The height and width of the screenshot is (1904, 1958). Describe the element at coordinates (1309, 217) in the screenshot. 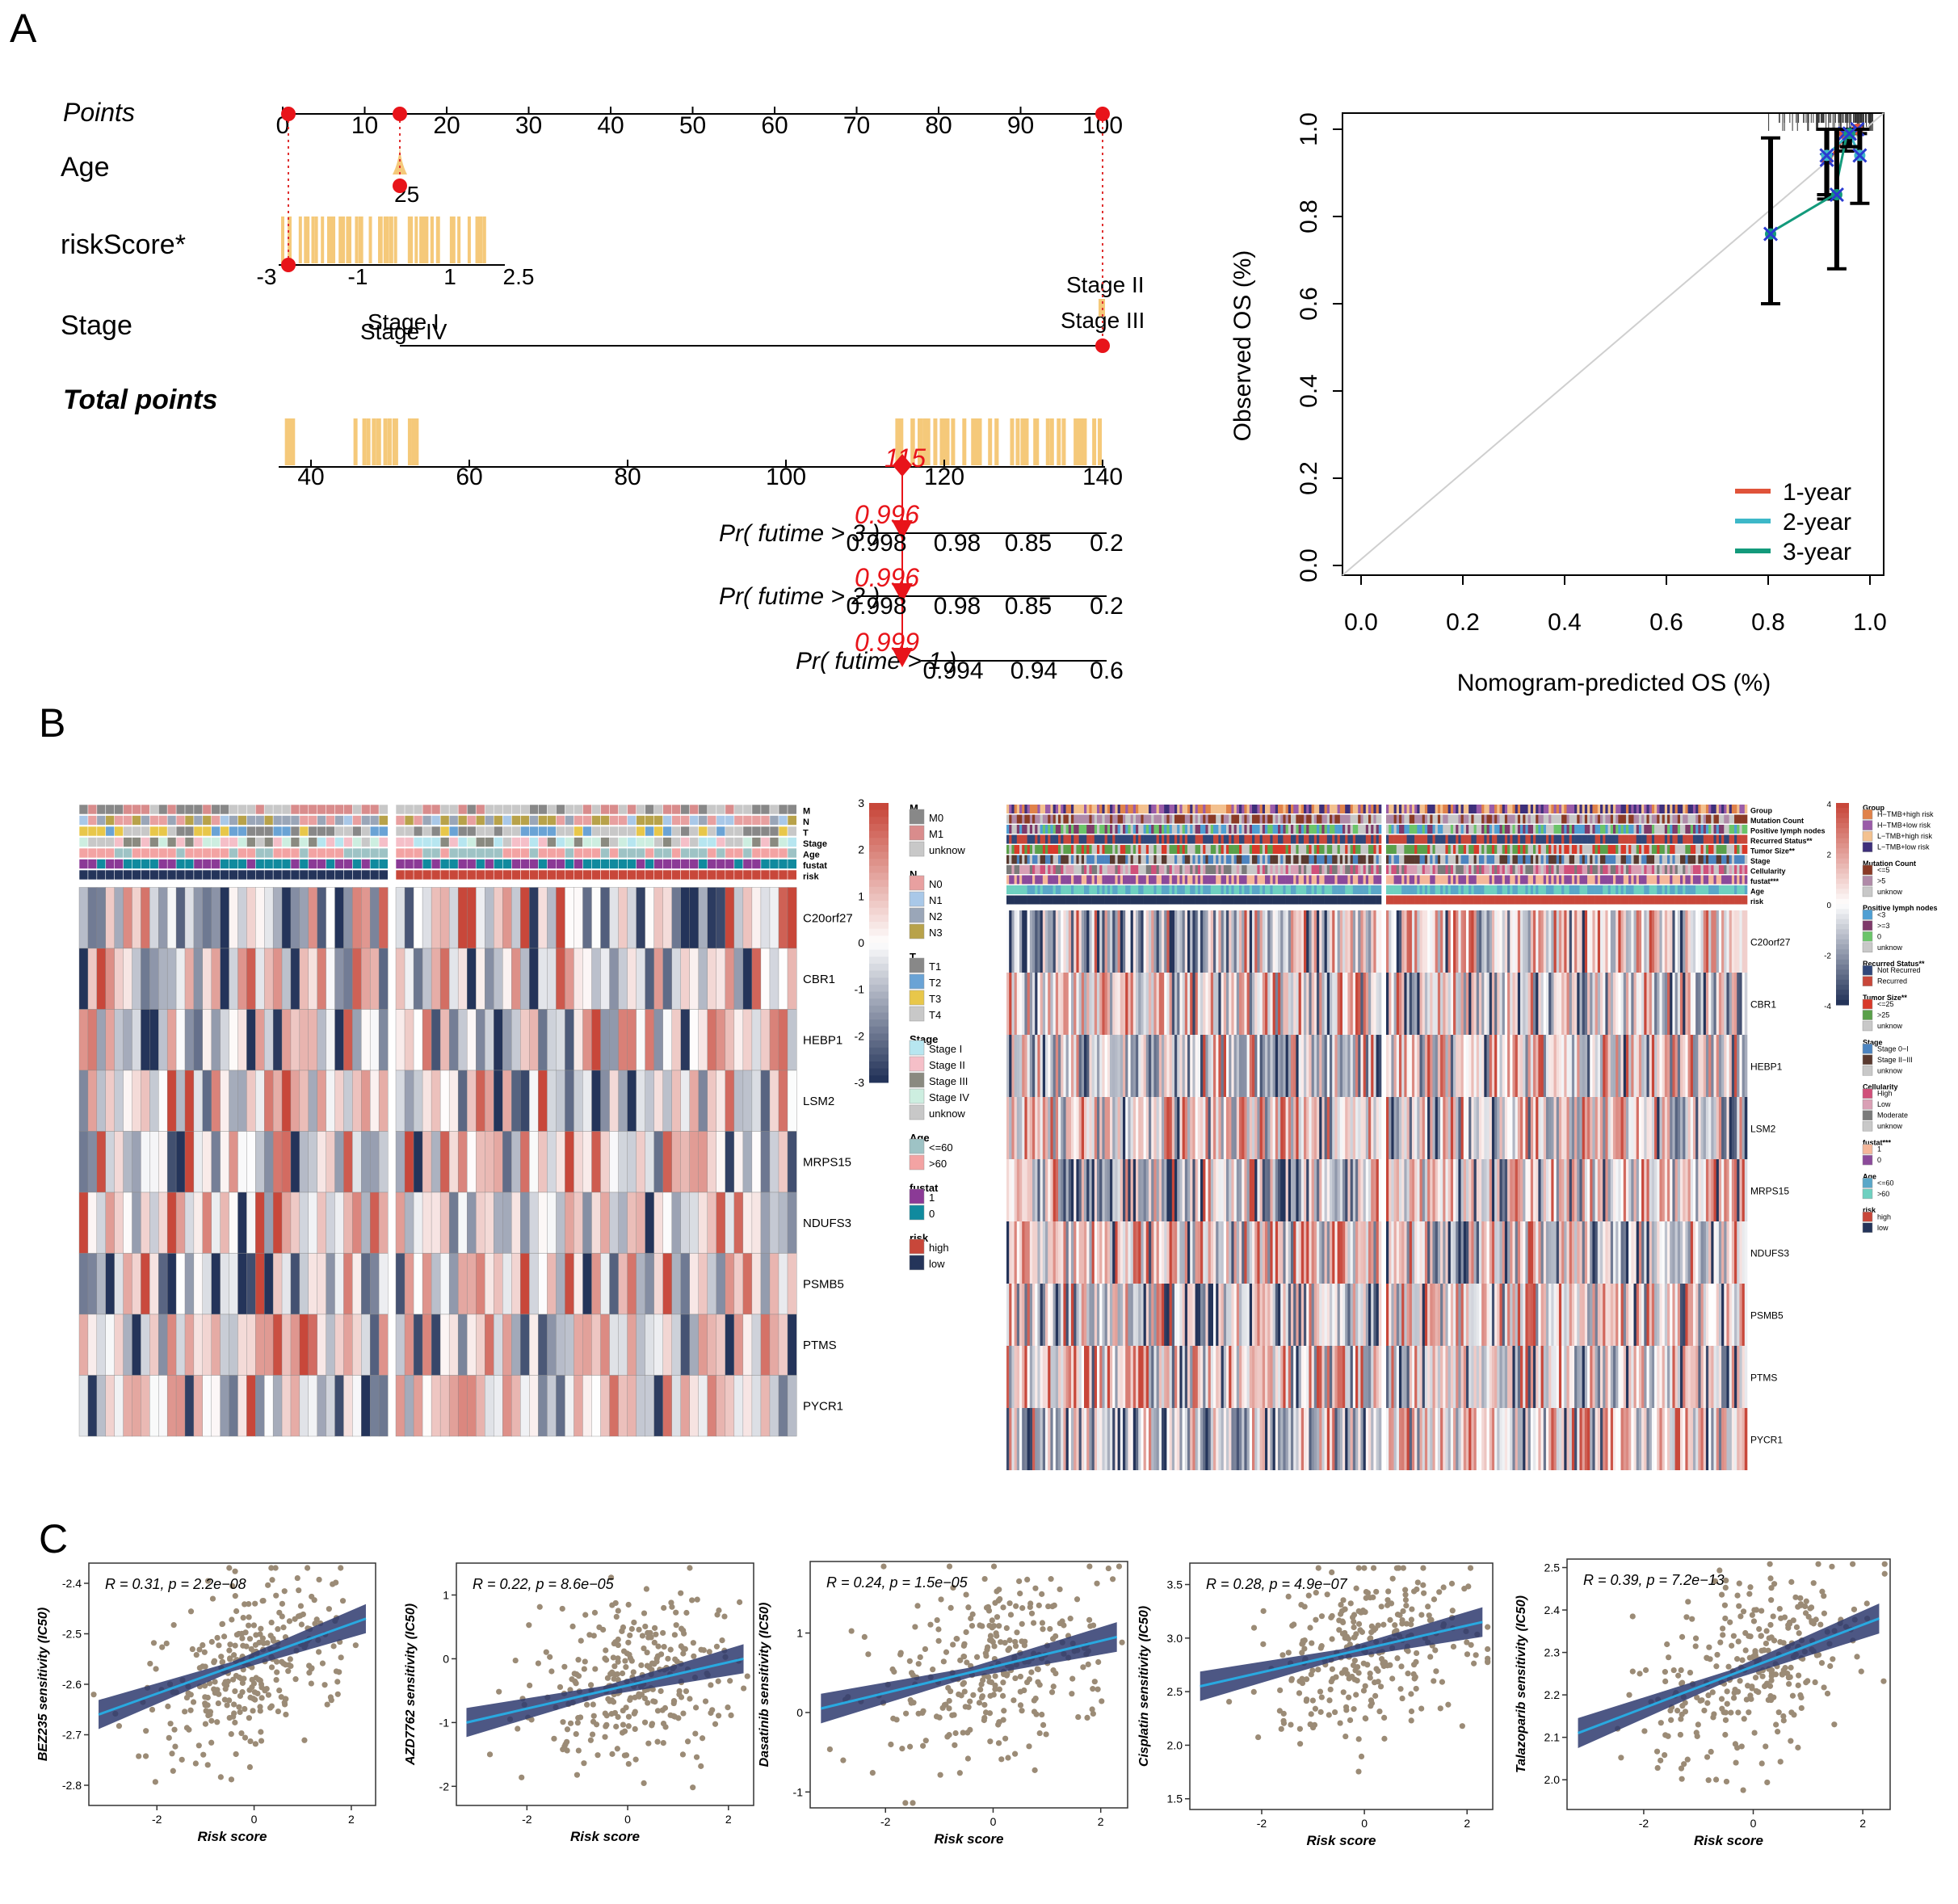

I see `calibration-y-tick-label: 0.8` at that location.